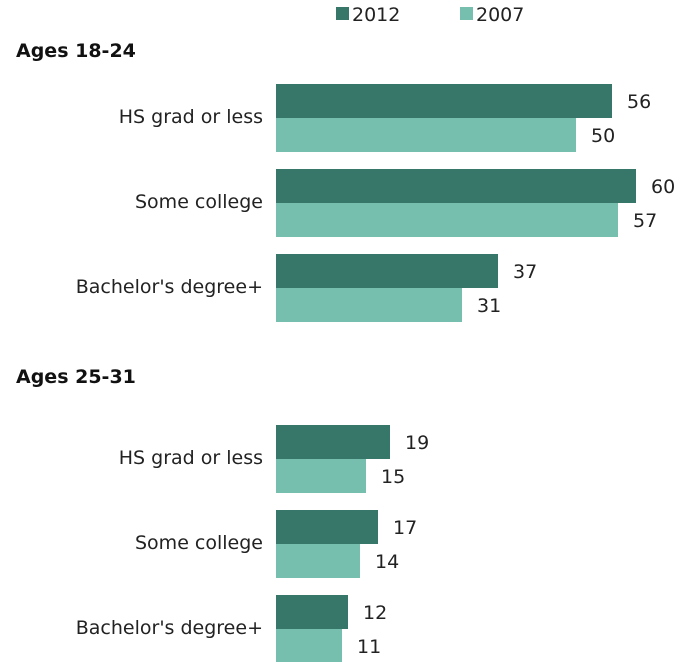  Describe the element at coordinates (639, 102) in the screenshot. I see `value-label-2012: 56` at that location.